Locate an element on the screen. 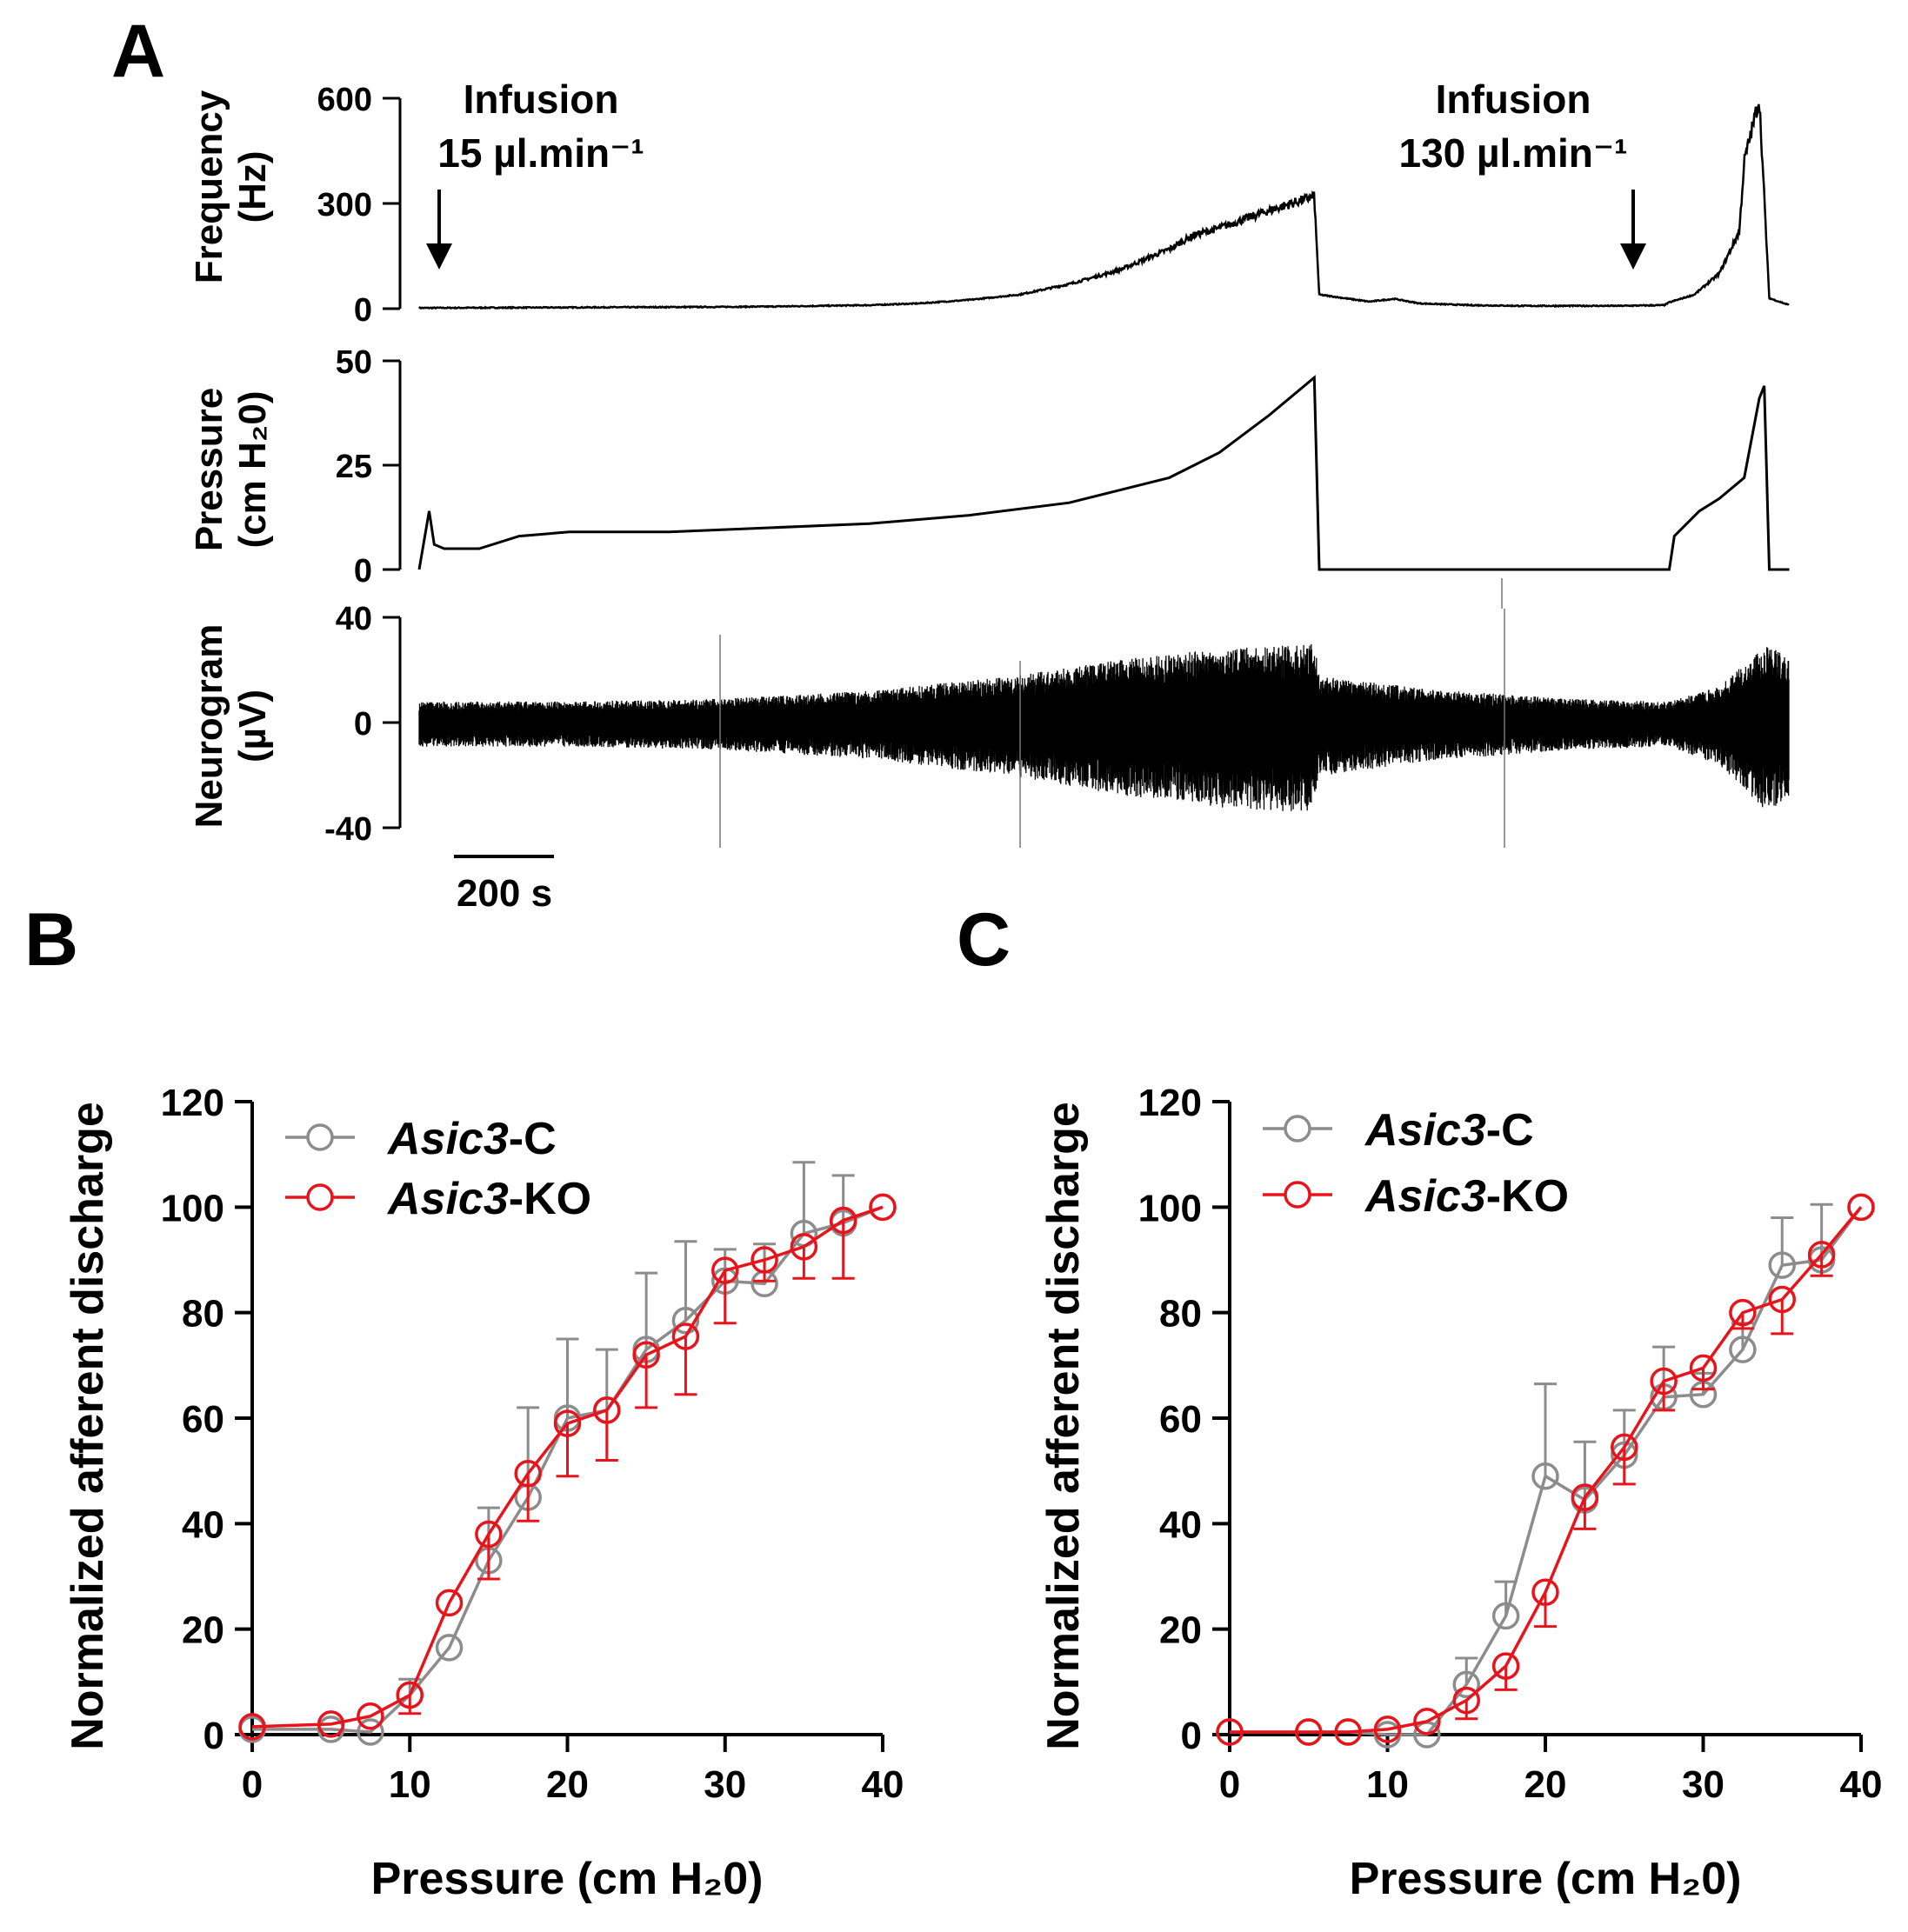 This screenshot has width=1908, height=1932. infusion-annotation-2: Infusion 130 µl.min⁻¹ is located at coordinates (1523, 173).